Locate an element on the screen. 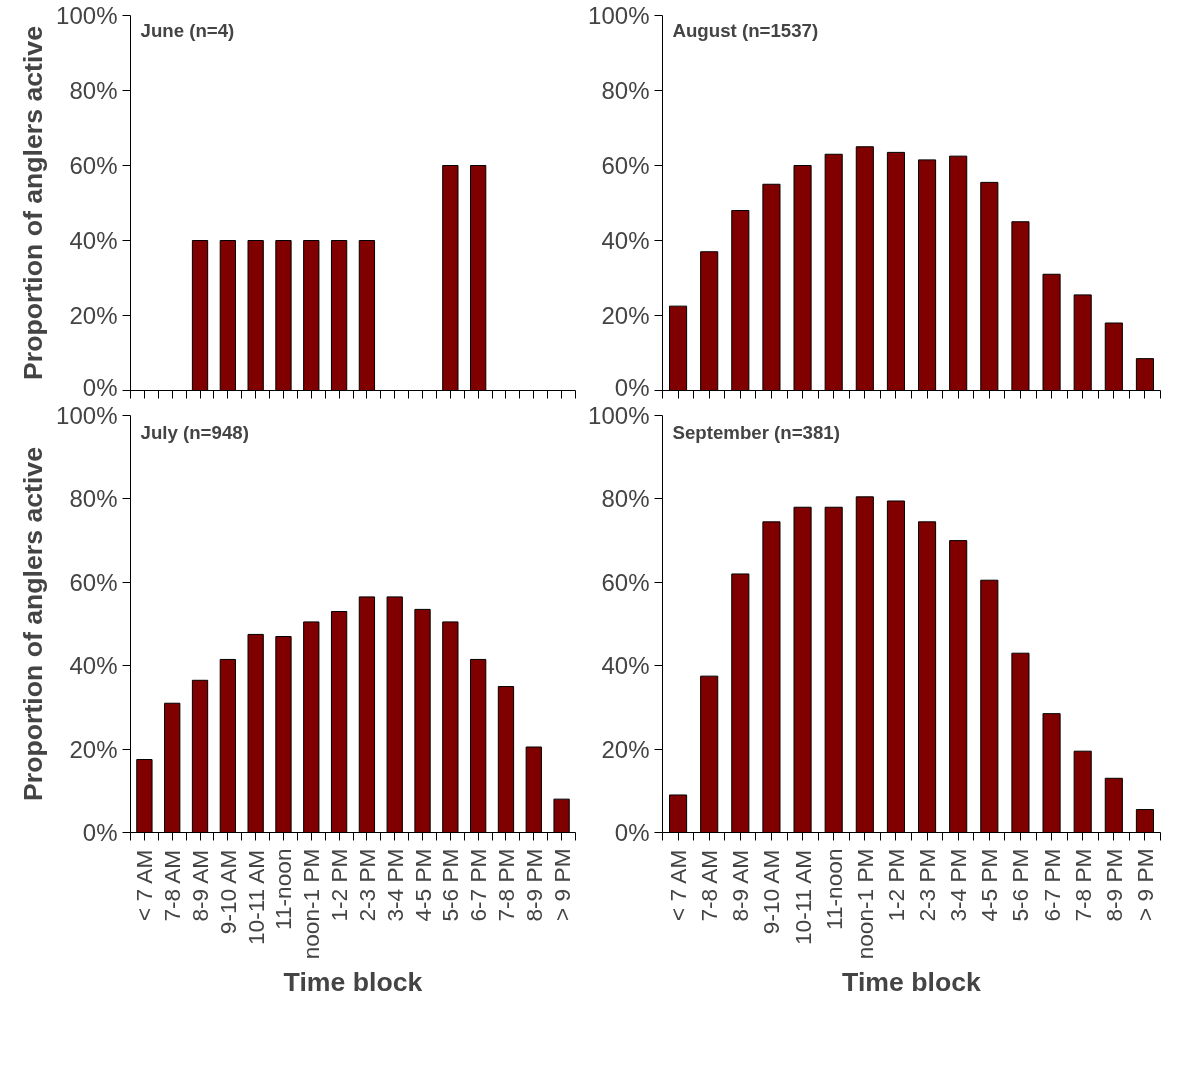  chart-title: August (n=1537) is located at coordinates (745, 30).